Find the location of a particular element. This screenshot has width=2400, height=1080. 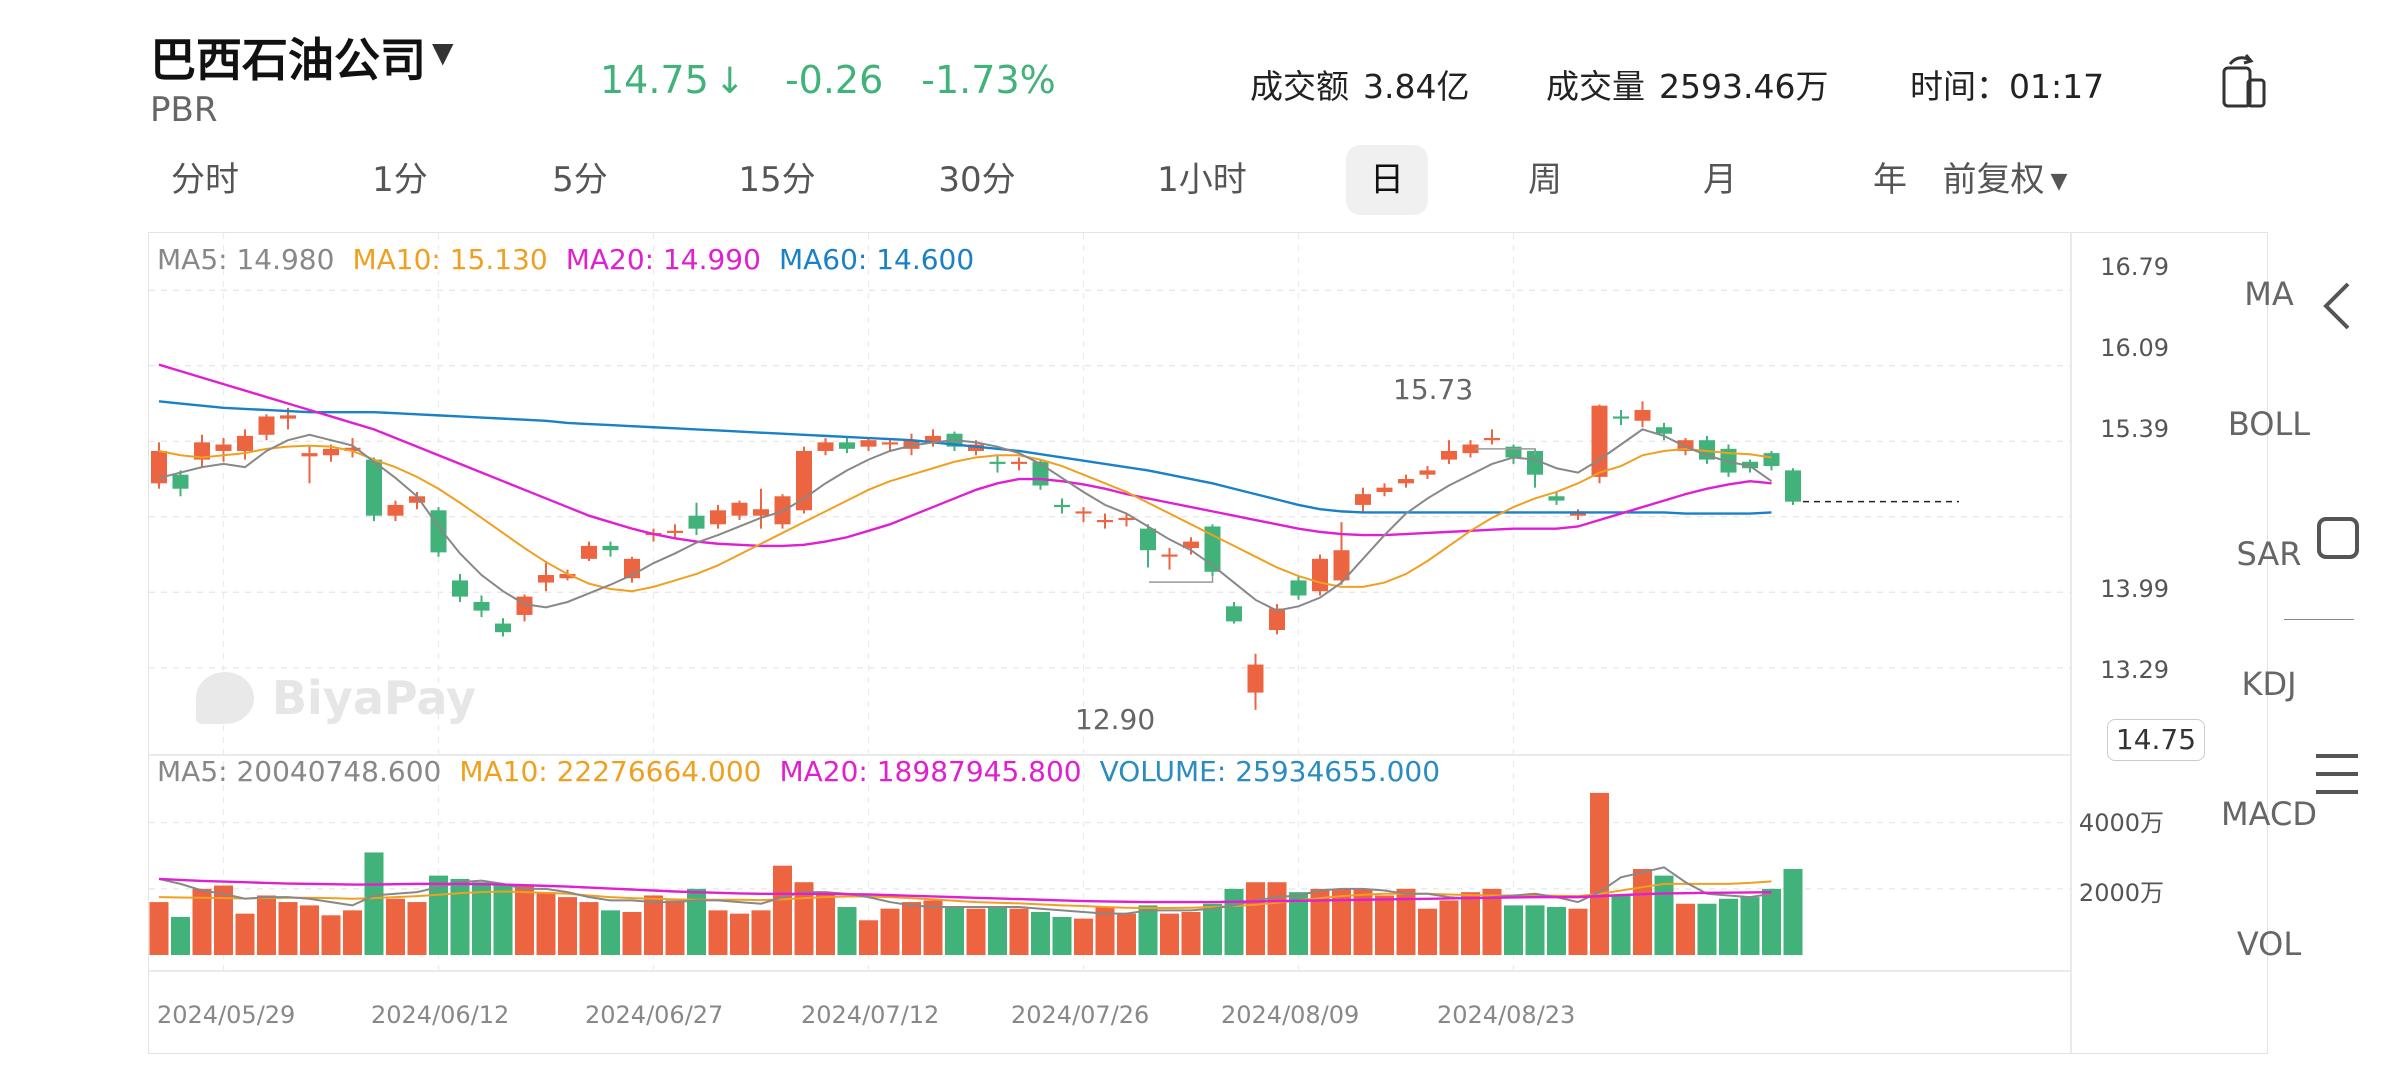

date-label: 2024/07/12 is located at coordinates (870, 1015).